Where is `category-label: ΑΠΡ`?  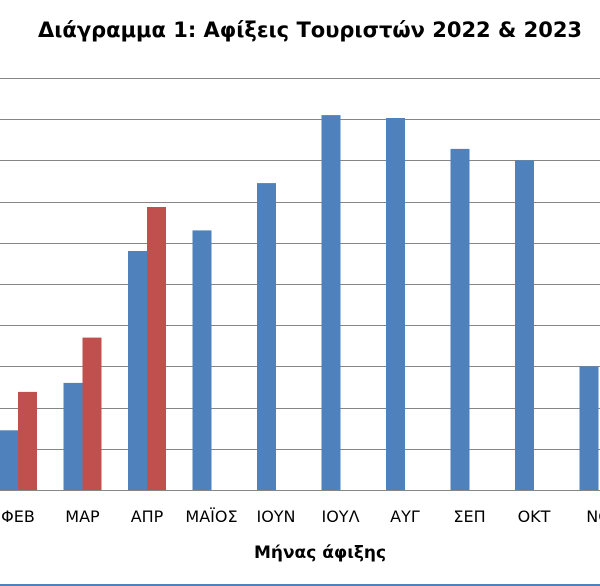
category-label: ΑΠΡ is located at coordinates (147, 516).